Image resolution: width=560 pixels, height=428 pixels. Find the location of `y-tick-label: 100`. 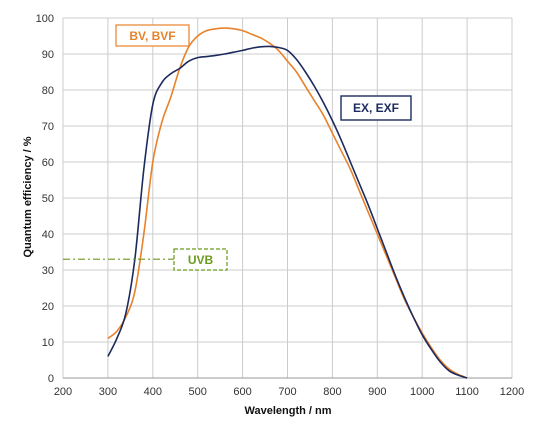

y-tick-label: 100 is located at coordinates (45, 19).